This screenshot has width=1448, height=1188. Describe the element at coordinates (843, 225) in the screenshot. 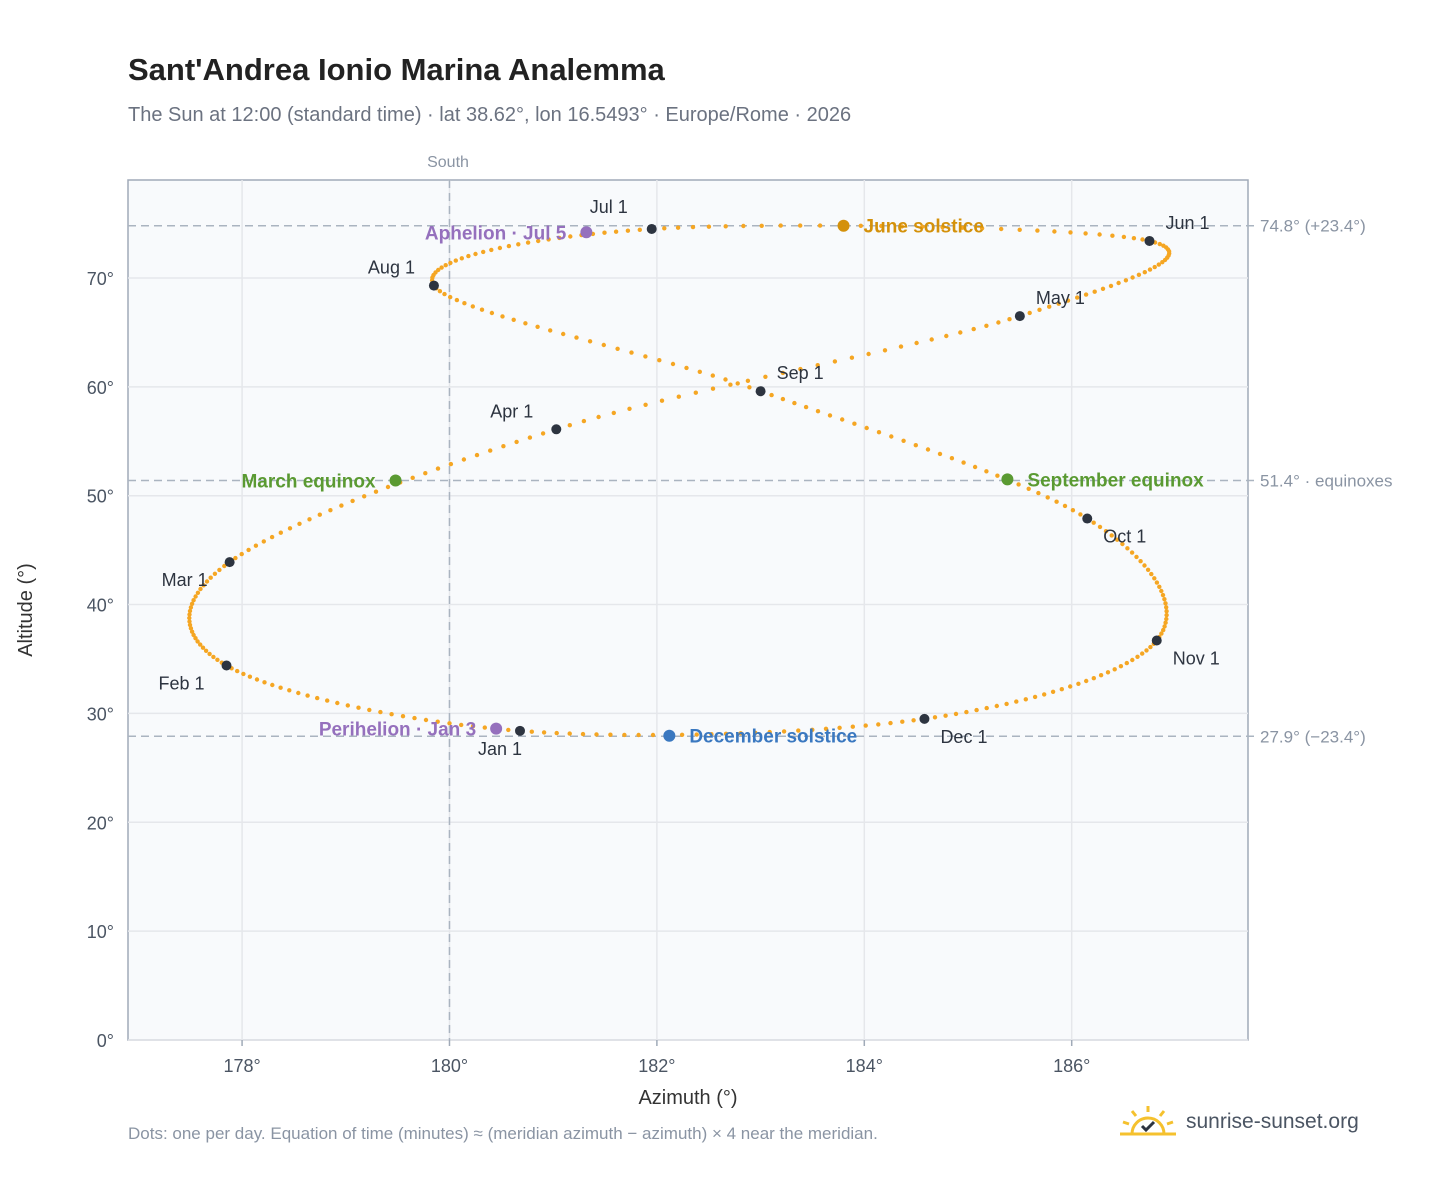

I see `special-point-marker` at that location.